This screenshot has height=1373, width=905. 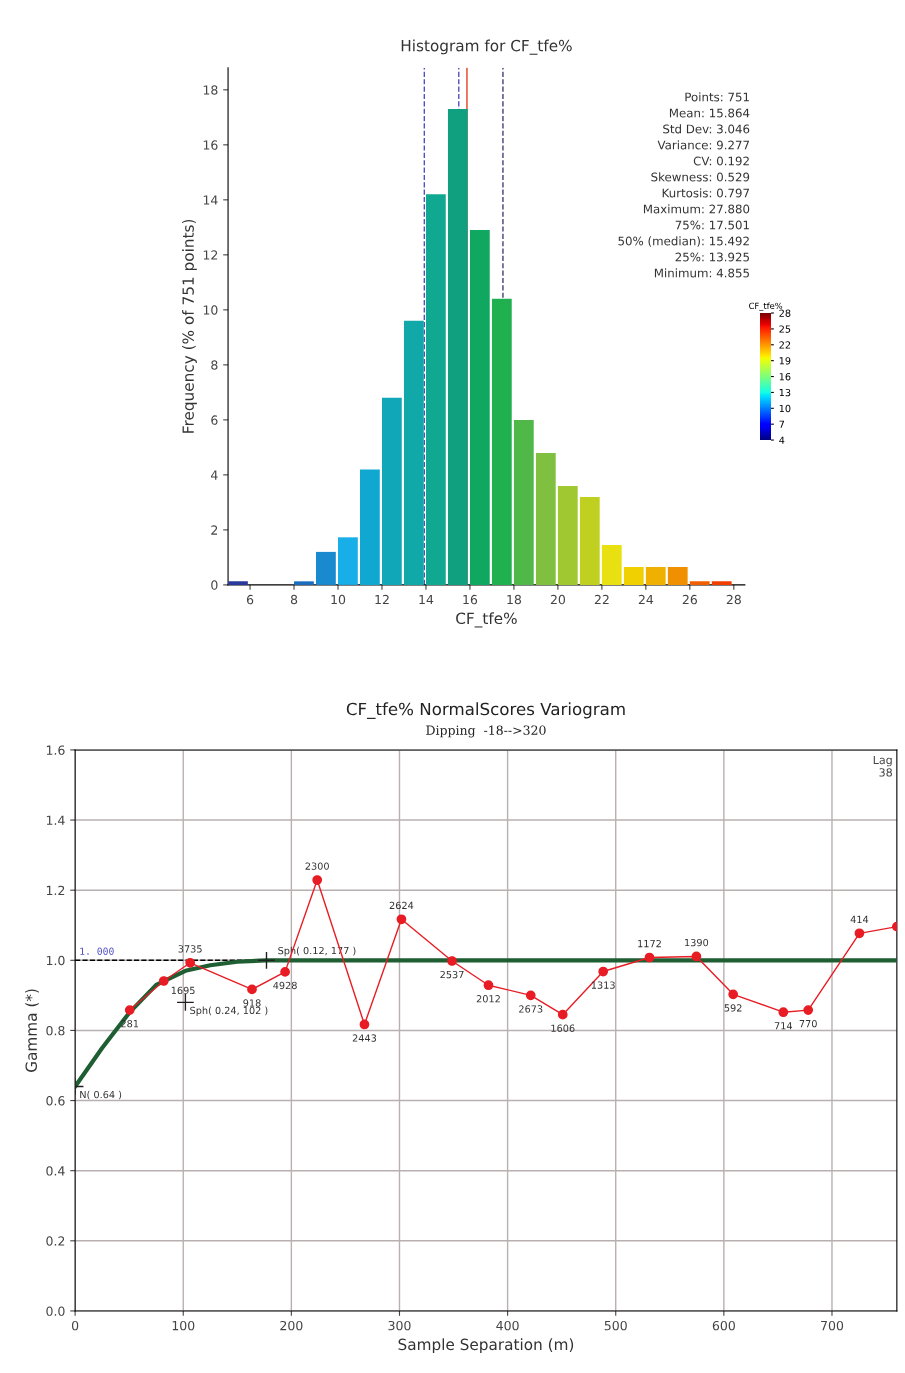 I want to click on x-tick-label: 0, so click(x=75, y=1325).